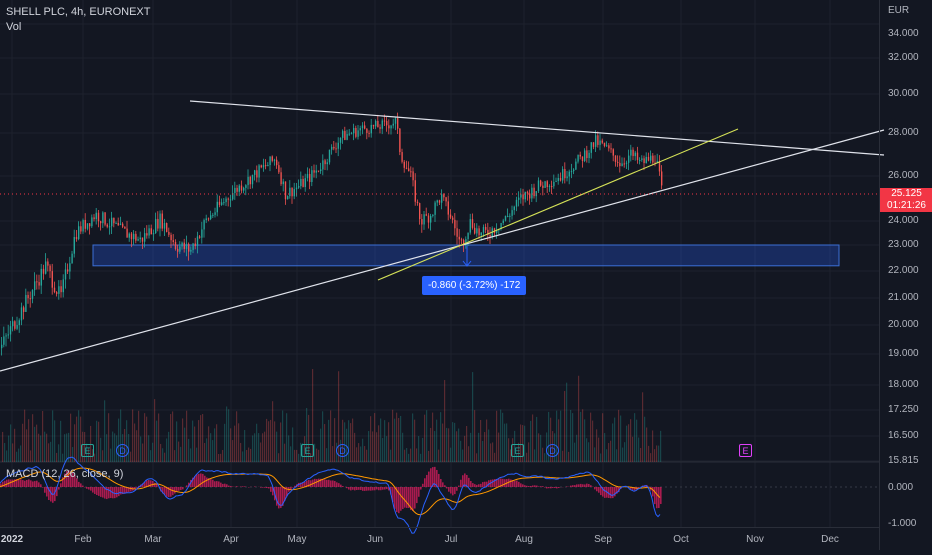 Image resolution: width=932 pixels, height=555 pixels. Describe the element at coordinates (64, 474) in the screenshot. I see `macd-legend: MACD (12, 26, close, 9)` at that location.